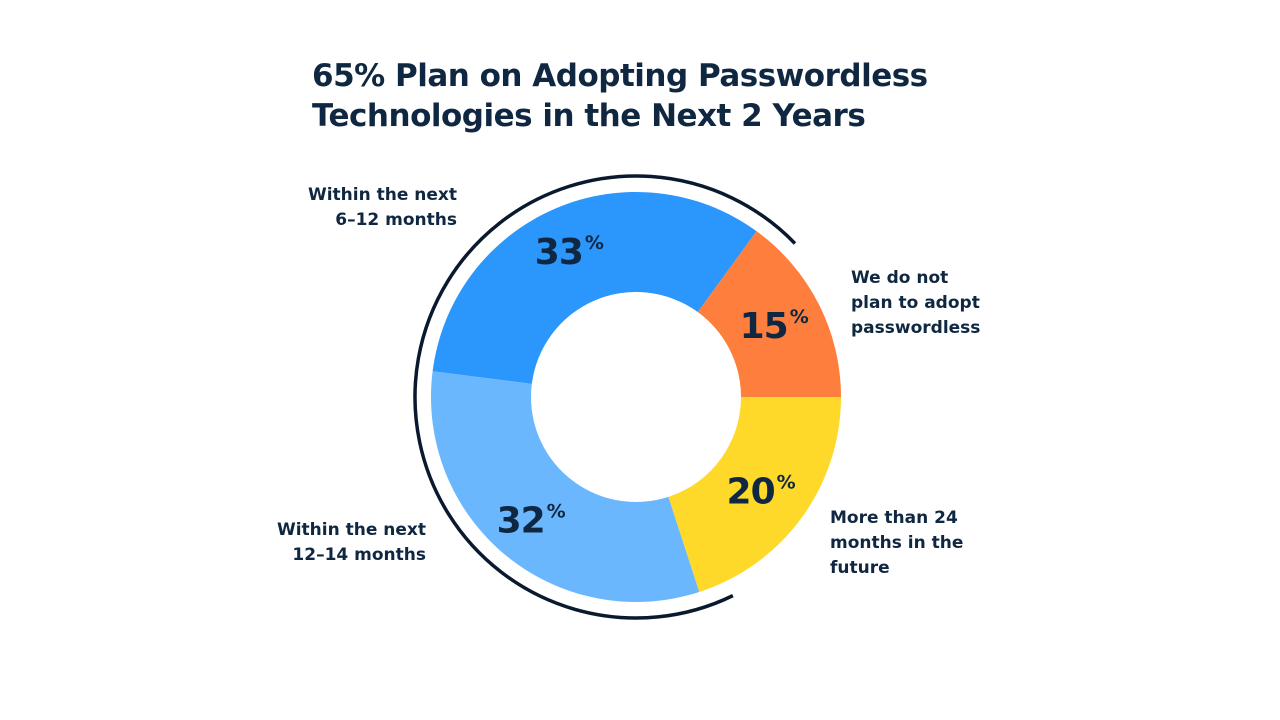 This screenshot has height=720, width=1280. Describe the element at coordinates (916, 328) in the screenshot. I see `slice-label-line: passwordless` at that location.